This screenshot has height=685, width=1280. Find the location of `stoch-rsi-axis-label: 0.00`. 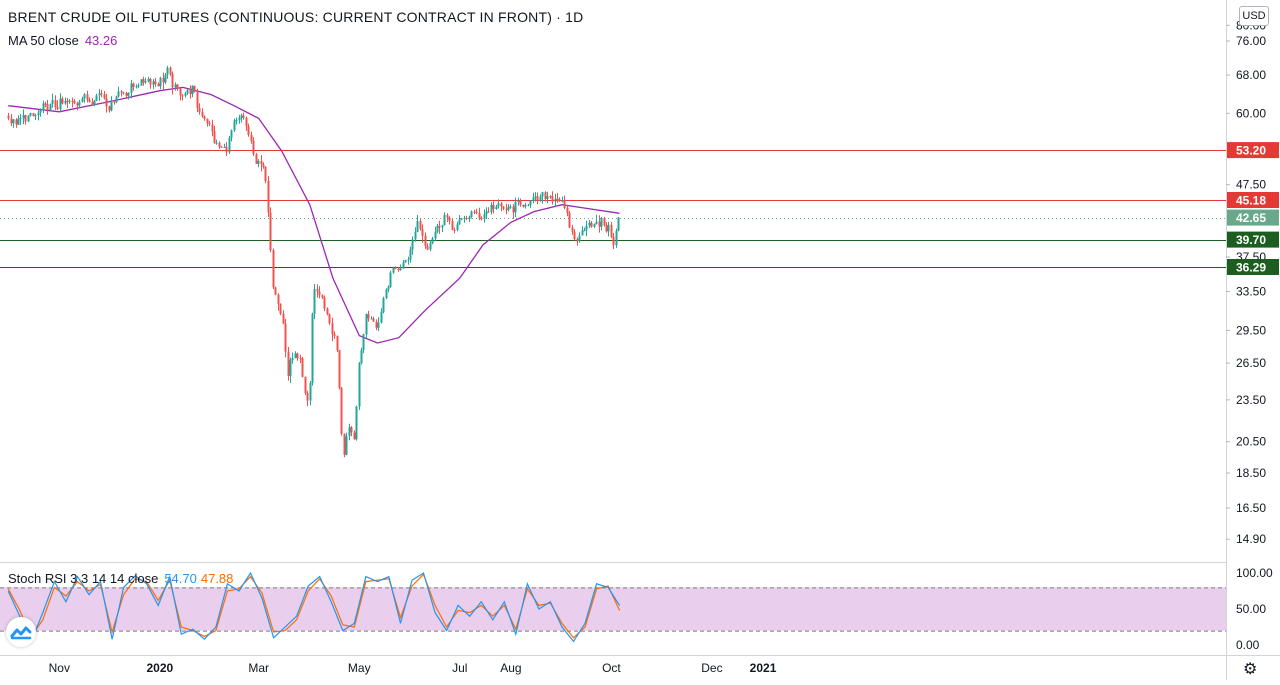

stoch-rsi-axis-label: 0.00 is located at coordinates (1248, 645).